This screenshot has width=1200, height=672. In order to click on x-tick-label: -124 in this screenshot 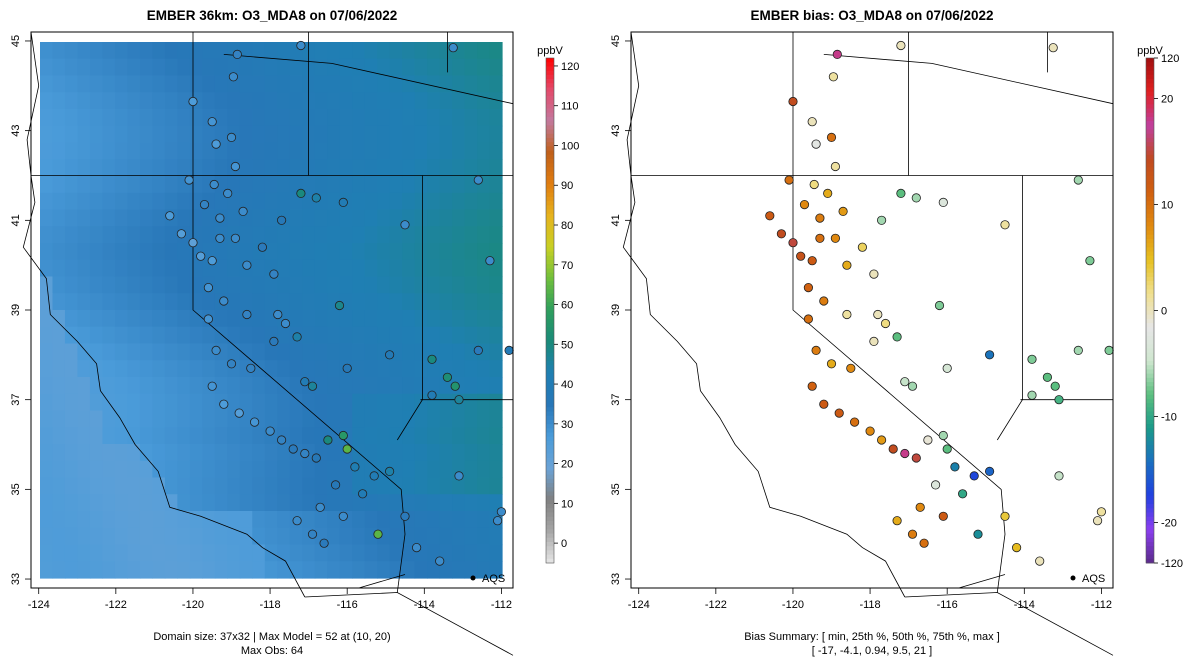, I will do `click(639, 605)`.